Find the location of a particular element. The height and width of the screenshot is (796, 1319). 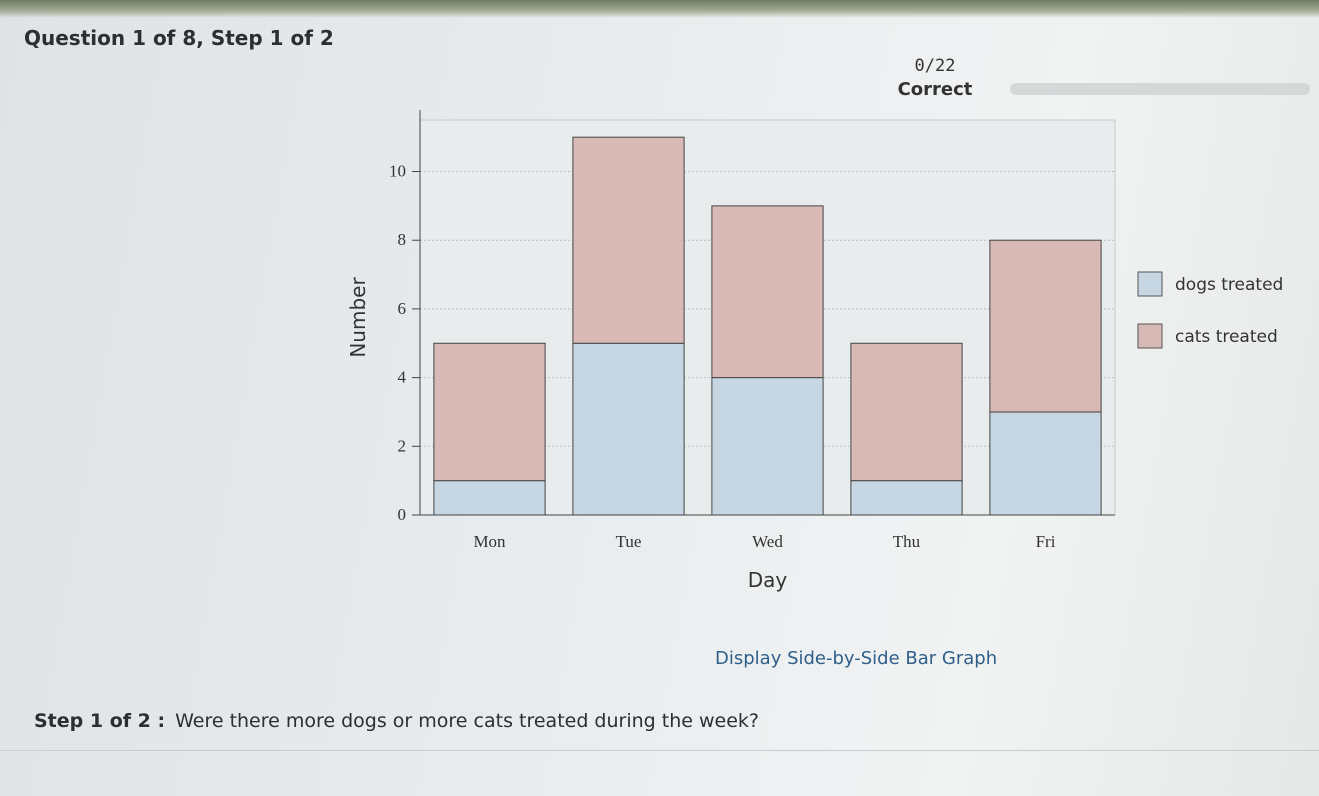

y-tick-label: 0 is located at coordinates (402, 514).